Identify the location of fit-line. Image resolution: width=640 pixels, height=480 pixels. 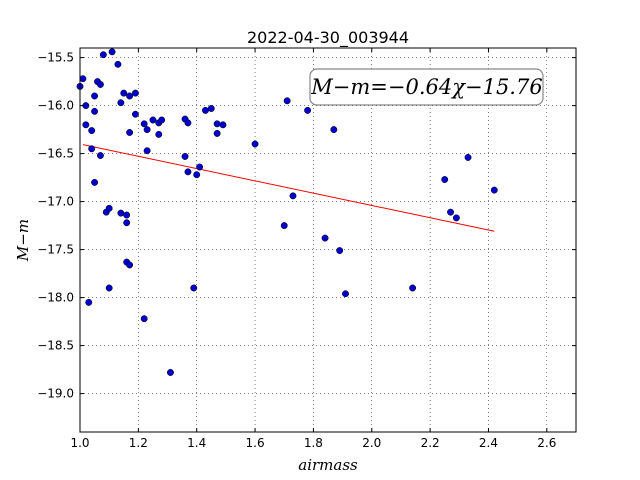
(288, 188).